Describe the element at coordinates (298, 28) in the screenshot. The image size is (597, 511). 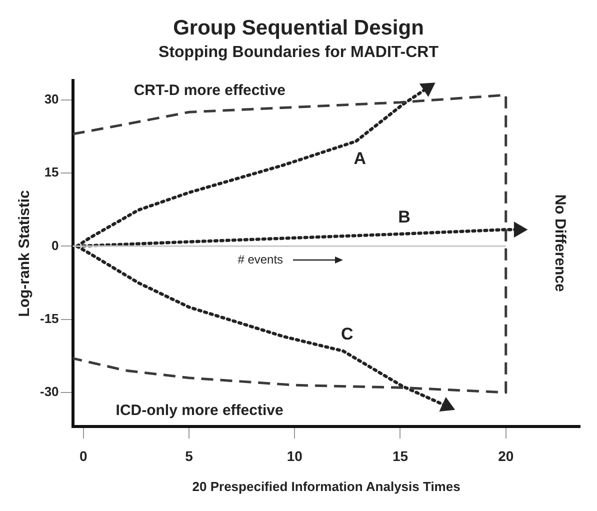
I see `chart-title: Group Sequential Design` at that location.